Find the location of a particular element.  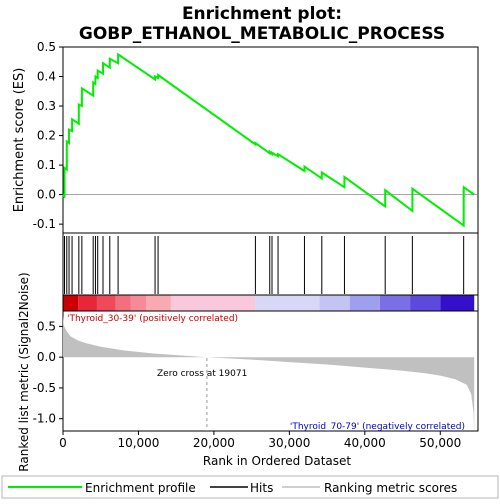

x-tick-label: 10,000 is located at coordinates (138, 443).